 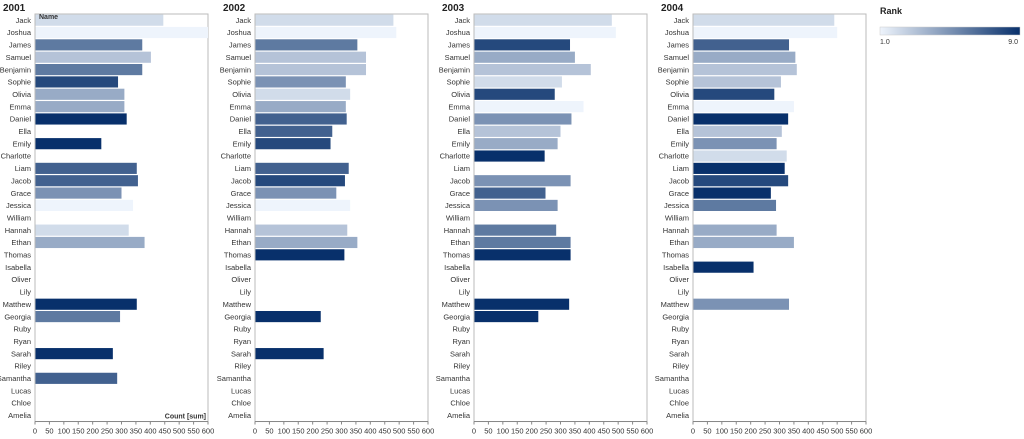 What do you see at coordinates (241, 119) in the screenshot?
I see `name-label: Daniel` at bounding box center [241, 119].